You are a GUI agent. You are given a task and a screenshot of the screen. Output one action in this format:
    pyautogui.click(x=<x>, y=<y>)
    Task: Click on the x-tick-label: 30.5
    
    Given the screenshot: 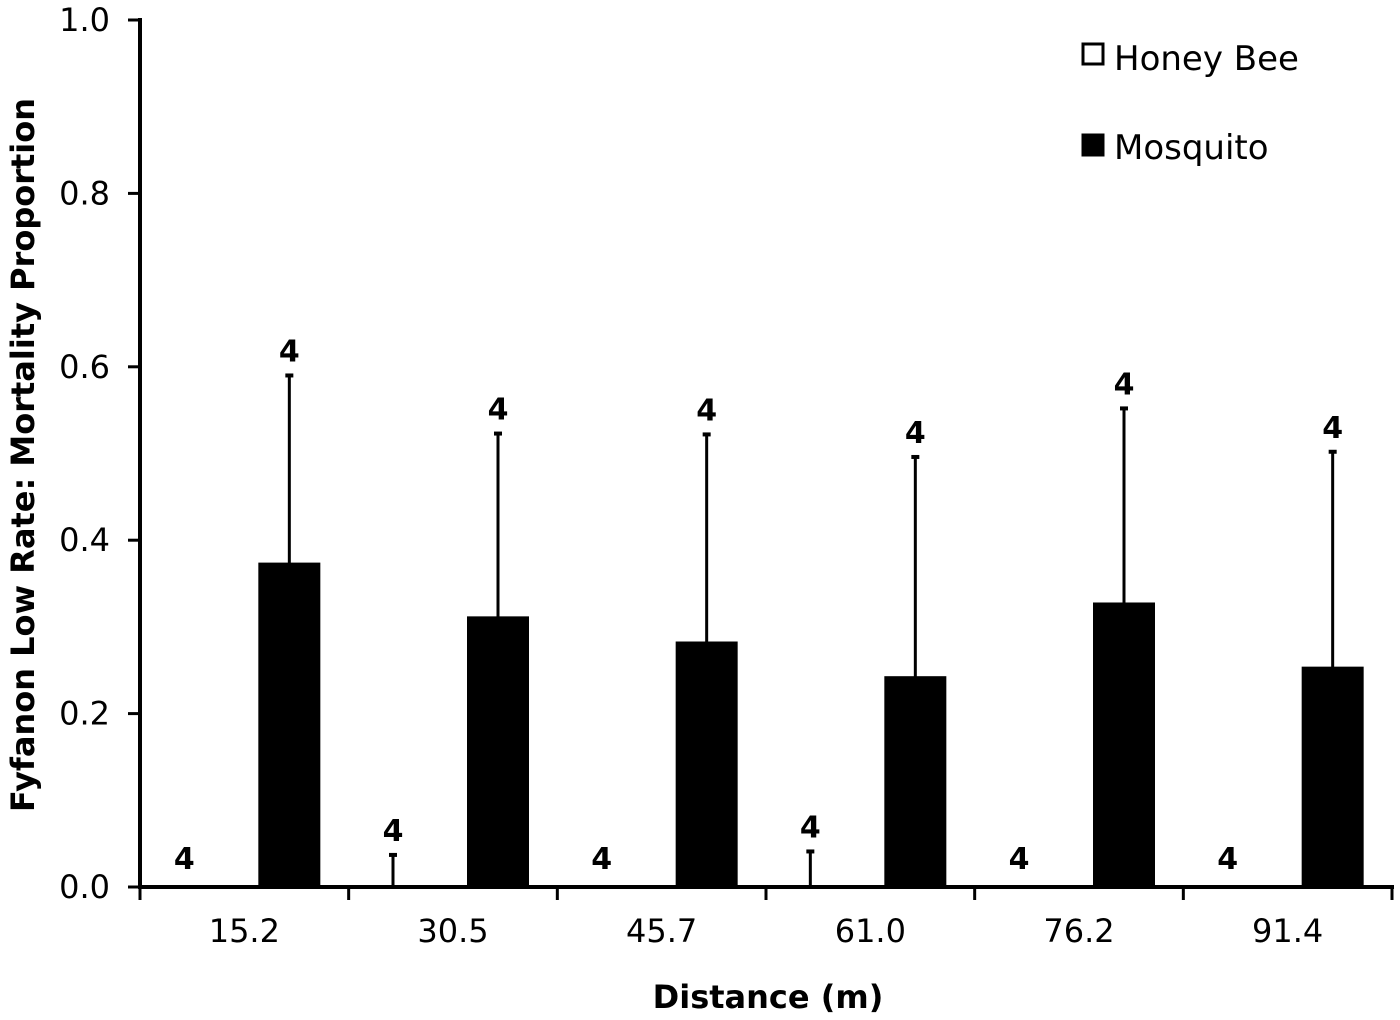 What is the action you would take?
    pyautogui.click(x=452, y=931)
    